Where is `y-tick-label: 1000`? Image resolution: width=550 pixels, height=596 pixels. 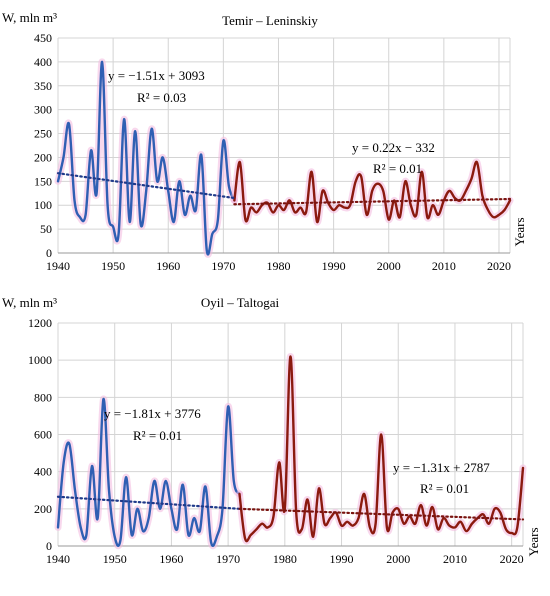 y-tick-label: 1000 is located at coordinates (40, 360).